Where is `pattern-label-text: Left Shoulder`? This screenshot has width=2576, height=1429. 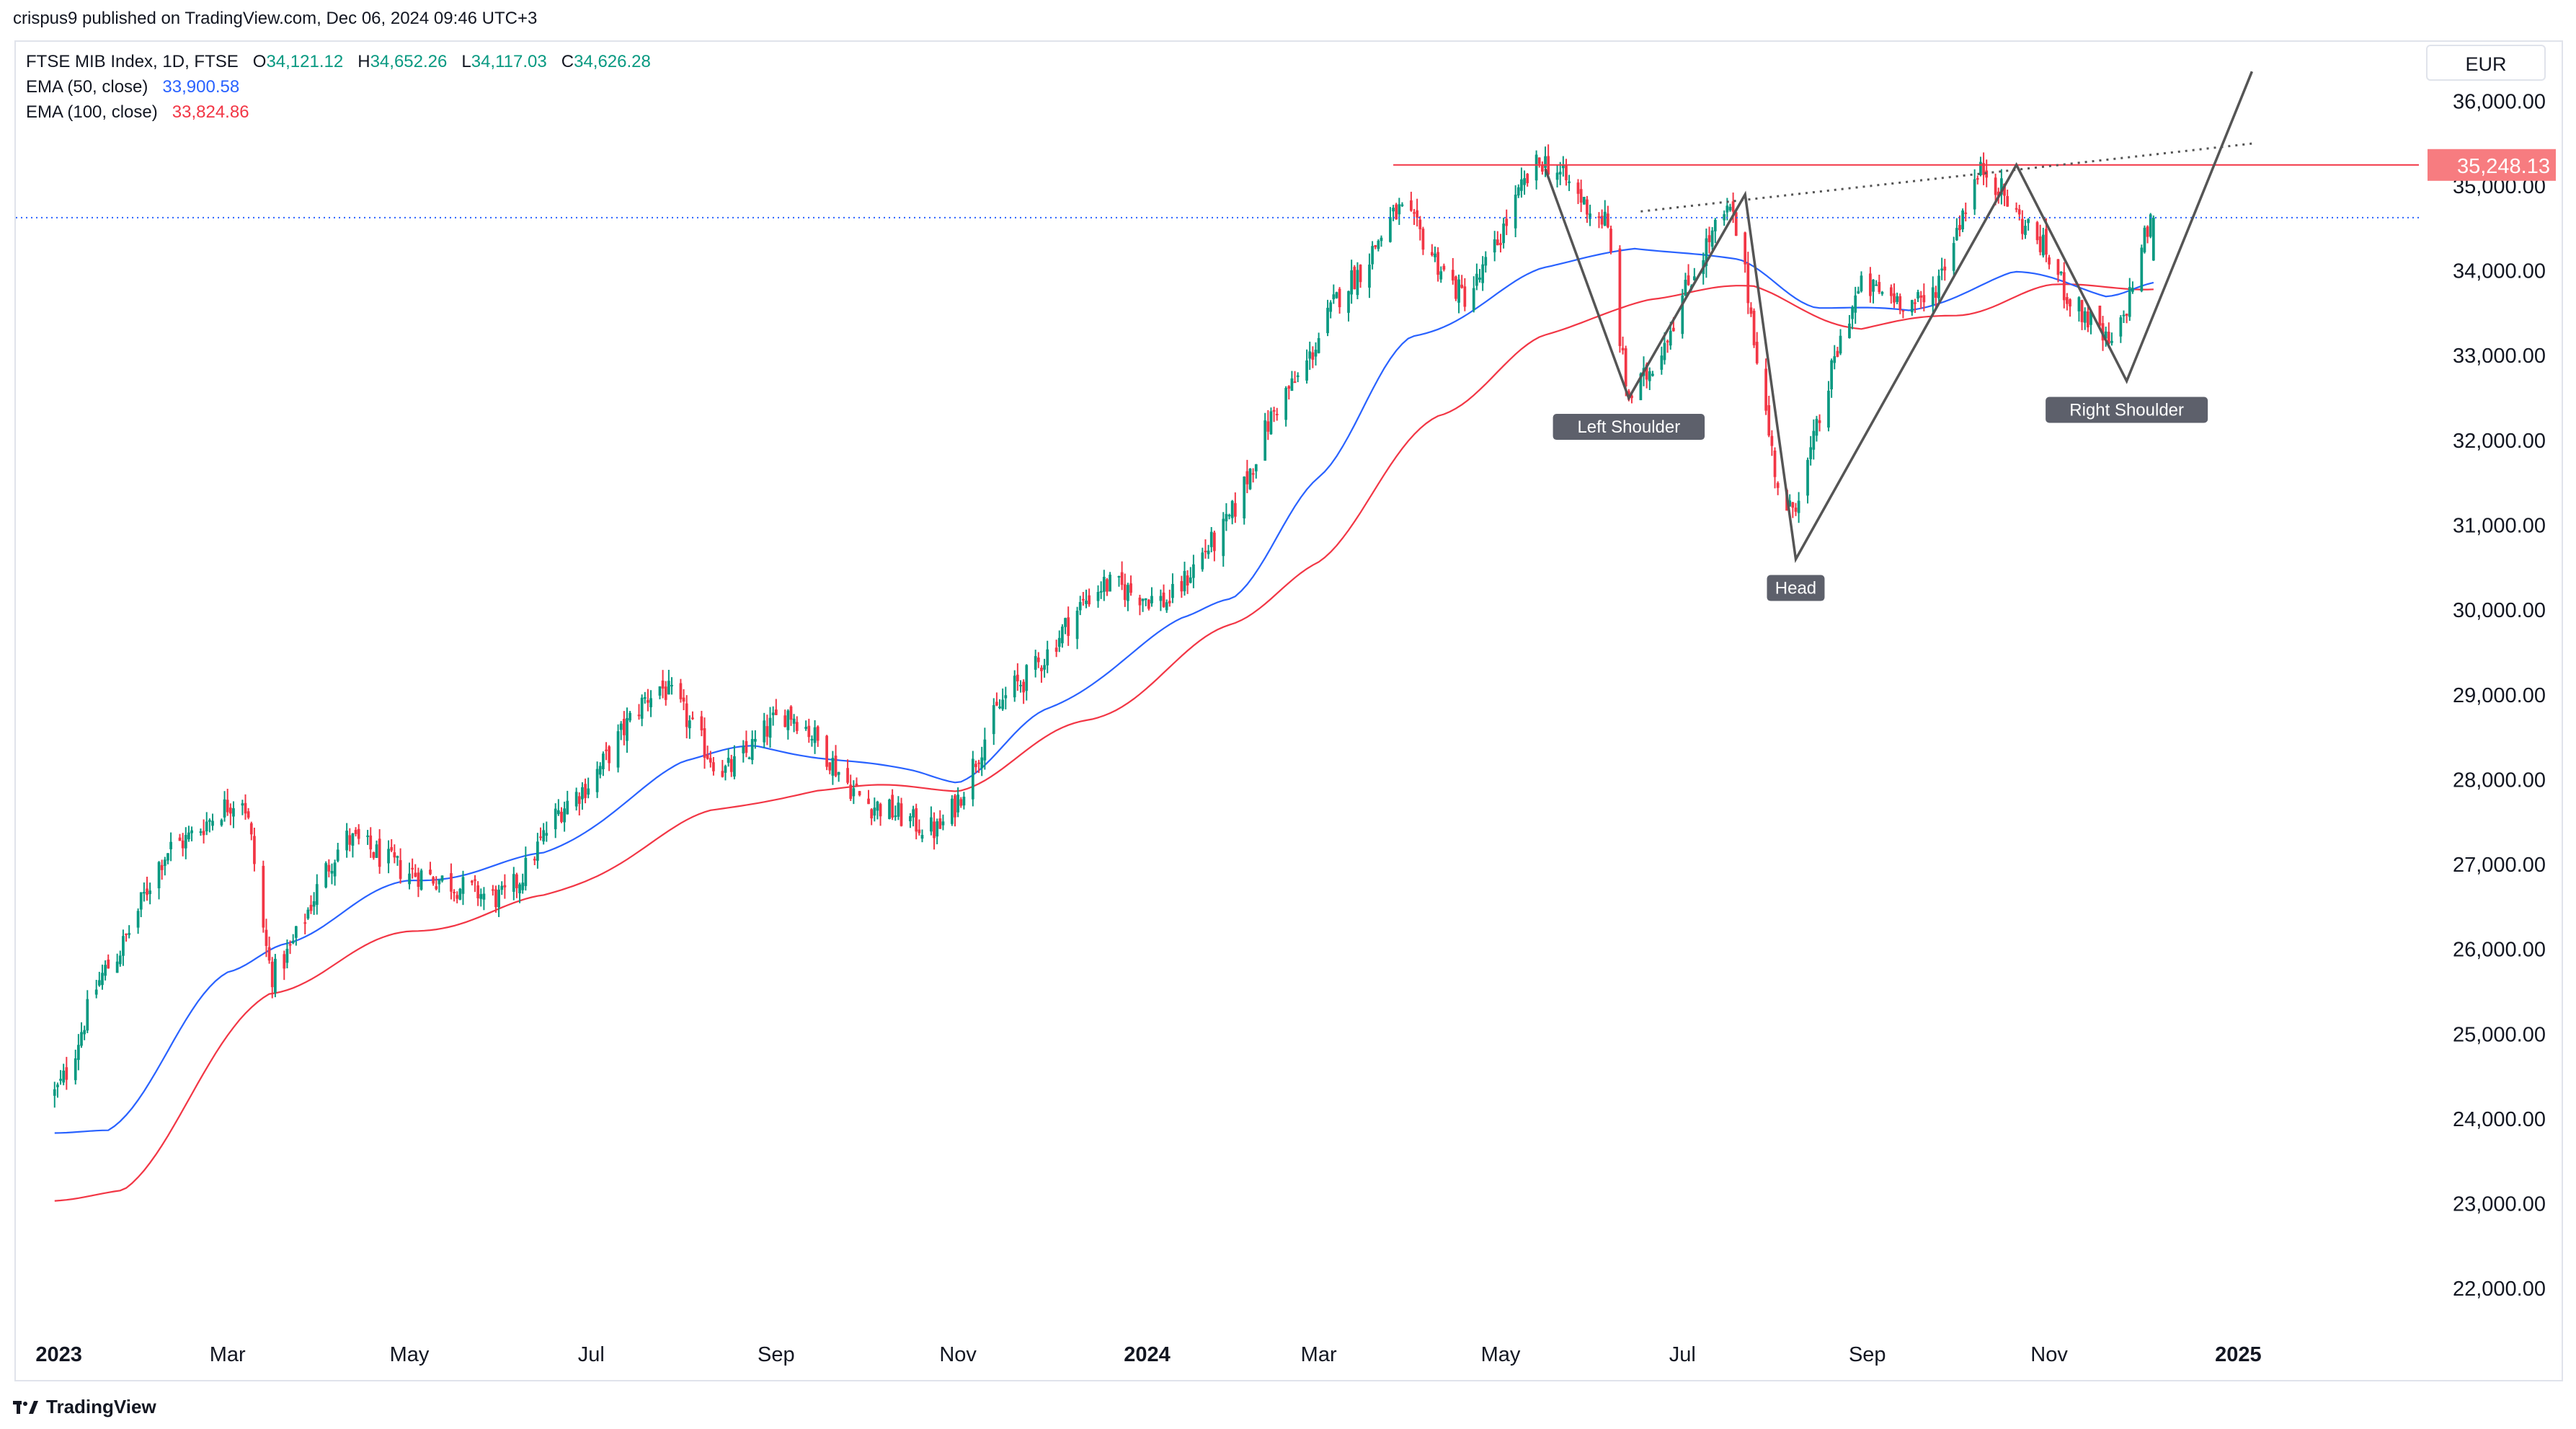 pattern-label-text: Left Shoulder is located at coordinates (1628, 427).